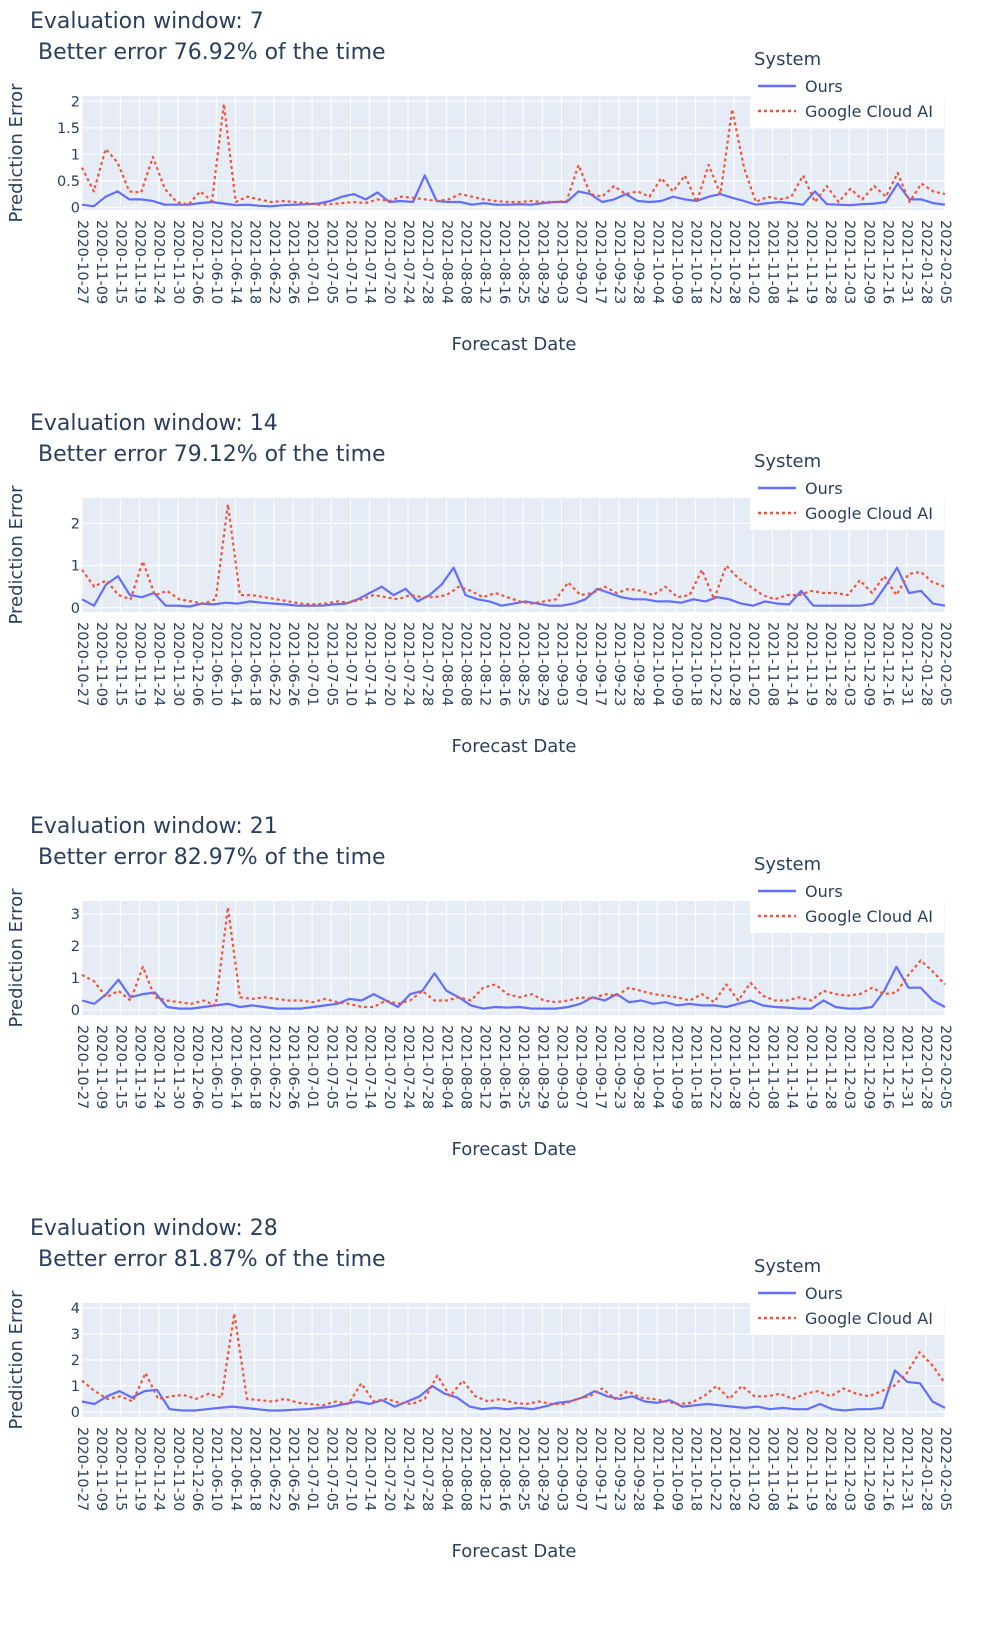 Image resolution: width=1002 pixels, height=1637 pixels. Describe the element at coordinates (197, 1067) in the screenshot. I see `x-tick-label: 2020-12-06` at that location.